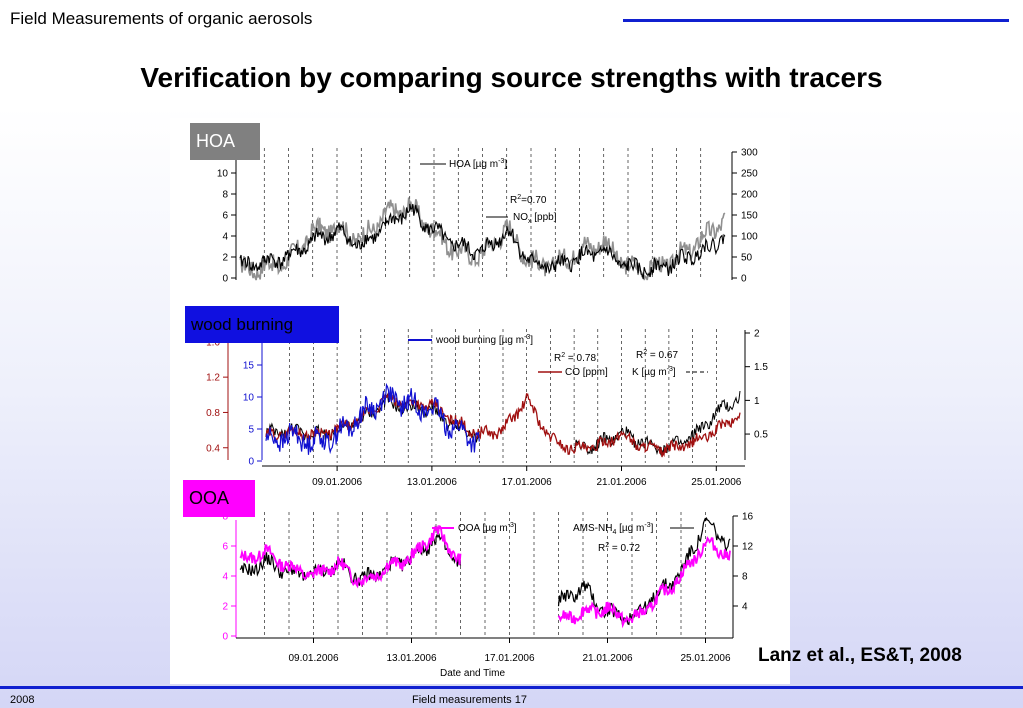  I want to click on wb-legend2: CO [ppm], so click(586, 372).